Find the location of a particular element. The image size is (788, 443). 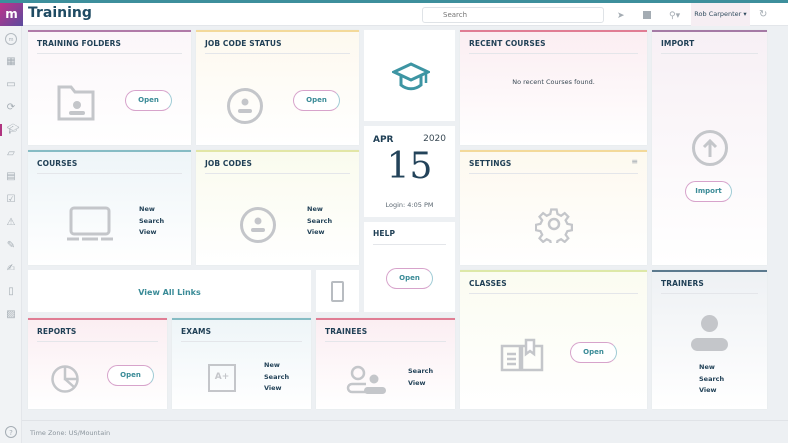

card-title: SETTINGS is located at coordinates (490, 163).